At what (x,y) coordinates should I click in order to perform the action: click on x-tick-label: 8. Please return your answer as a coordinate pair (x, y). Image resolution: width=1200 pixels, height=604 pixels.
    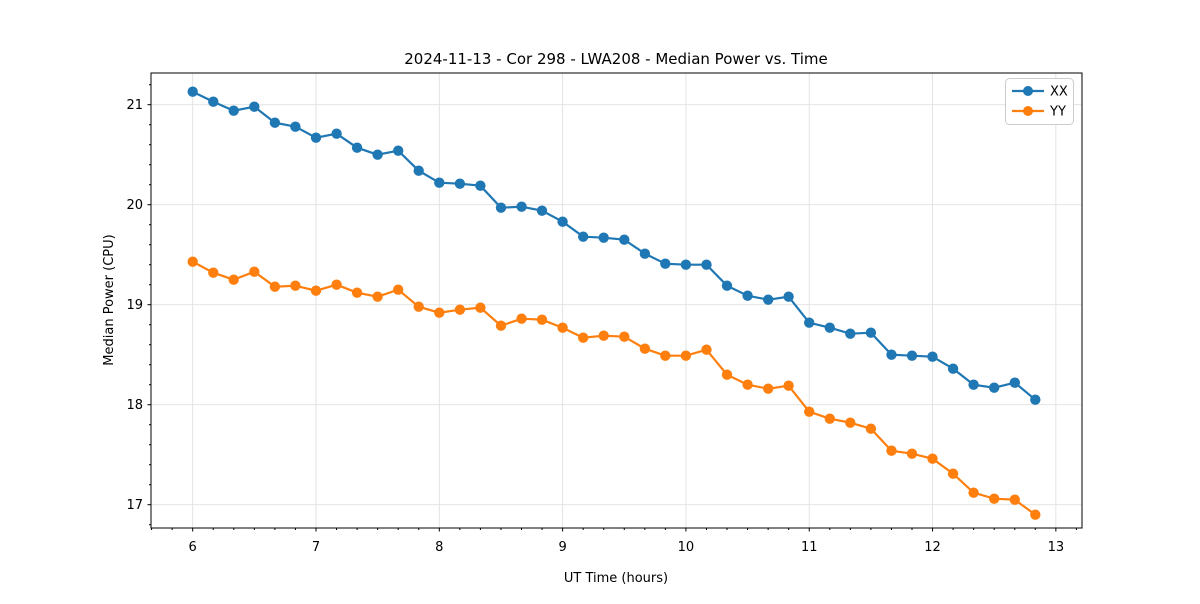
    Looking at the image, I should click on (439, 547).